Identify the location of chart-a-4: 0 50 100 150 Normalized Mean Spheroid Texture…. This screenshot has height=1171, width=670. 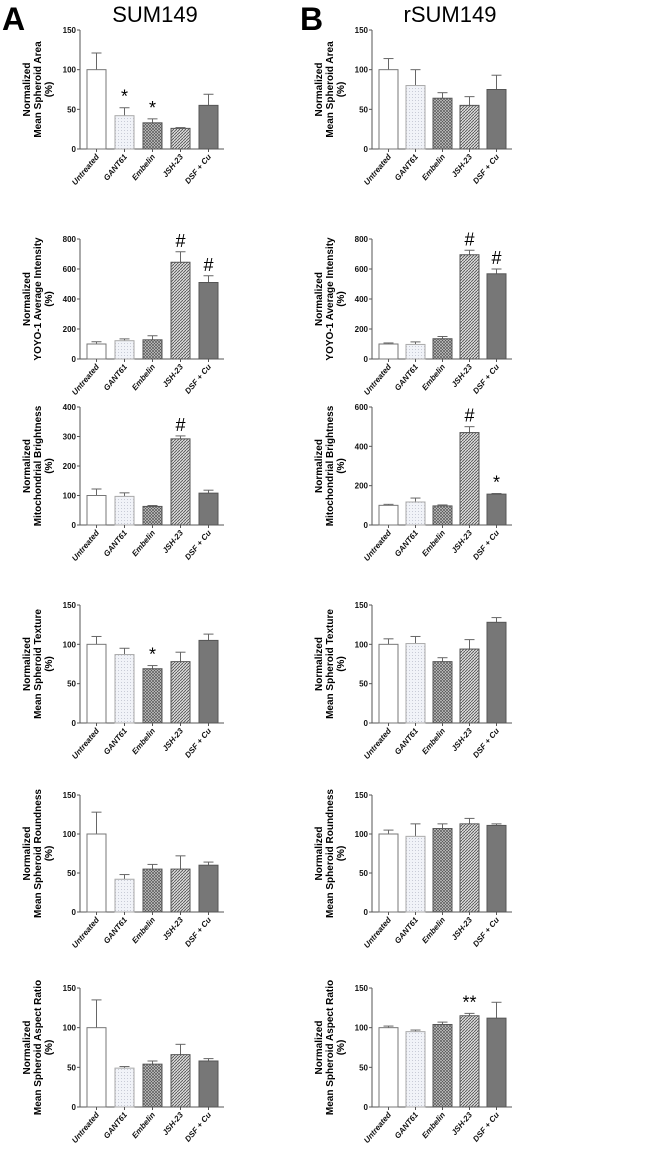
(123, 681).